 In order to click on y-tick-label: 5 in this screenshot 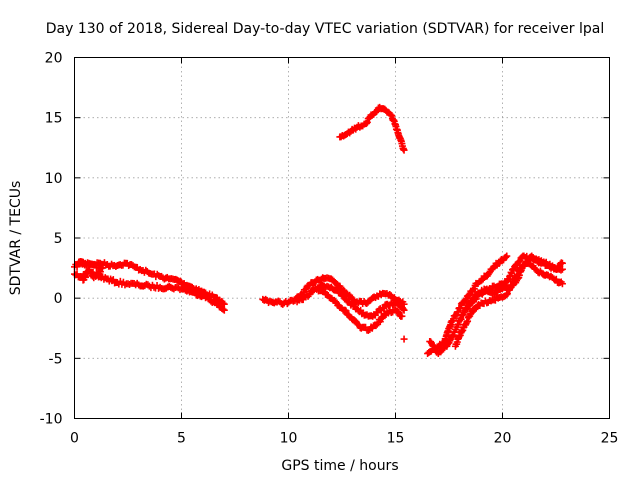, I will do `click(58, 239)`.